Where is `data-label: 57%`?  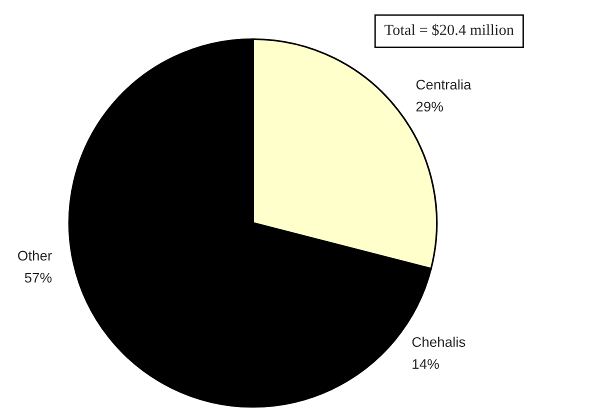 data-label: 57% is located at coordinates (38, 277).